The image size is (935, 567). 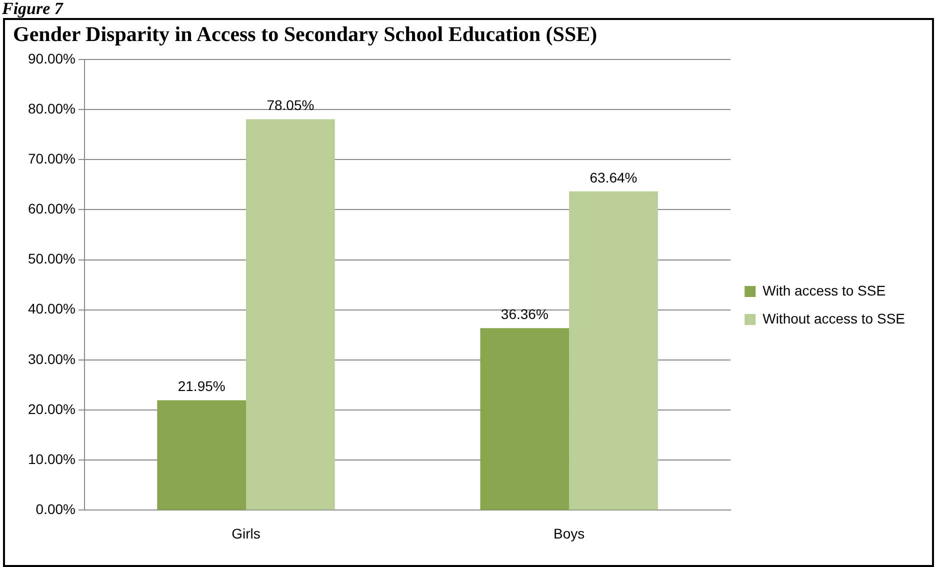 I want to click on x-tick-label: Girls, so click(x=246, y=533).